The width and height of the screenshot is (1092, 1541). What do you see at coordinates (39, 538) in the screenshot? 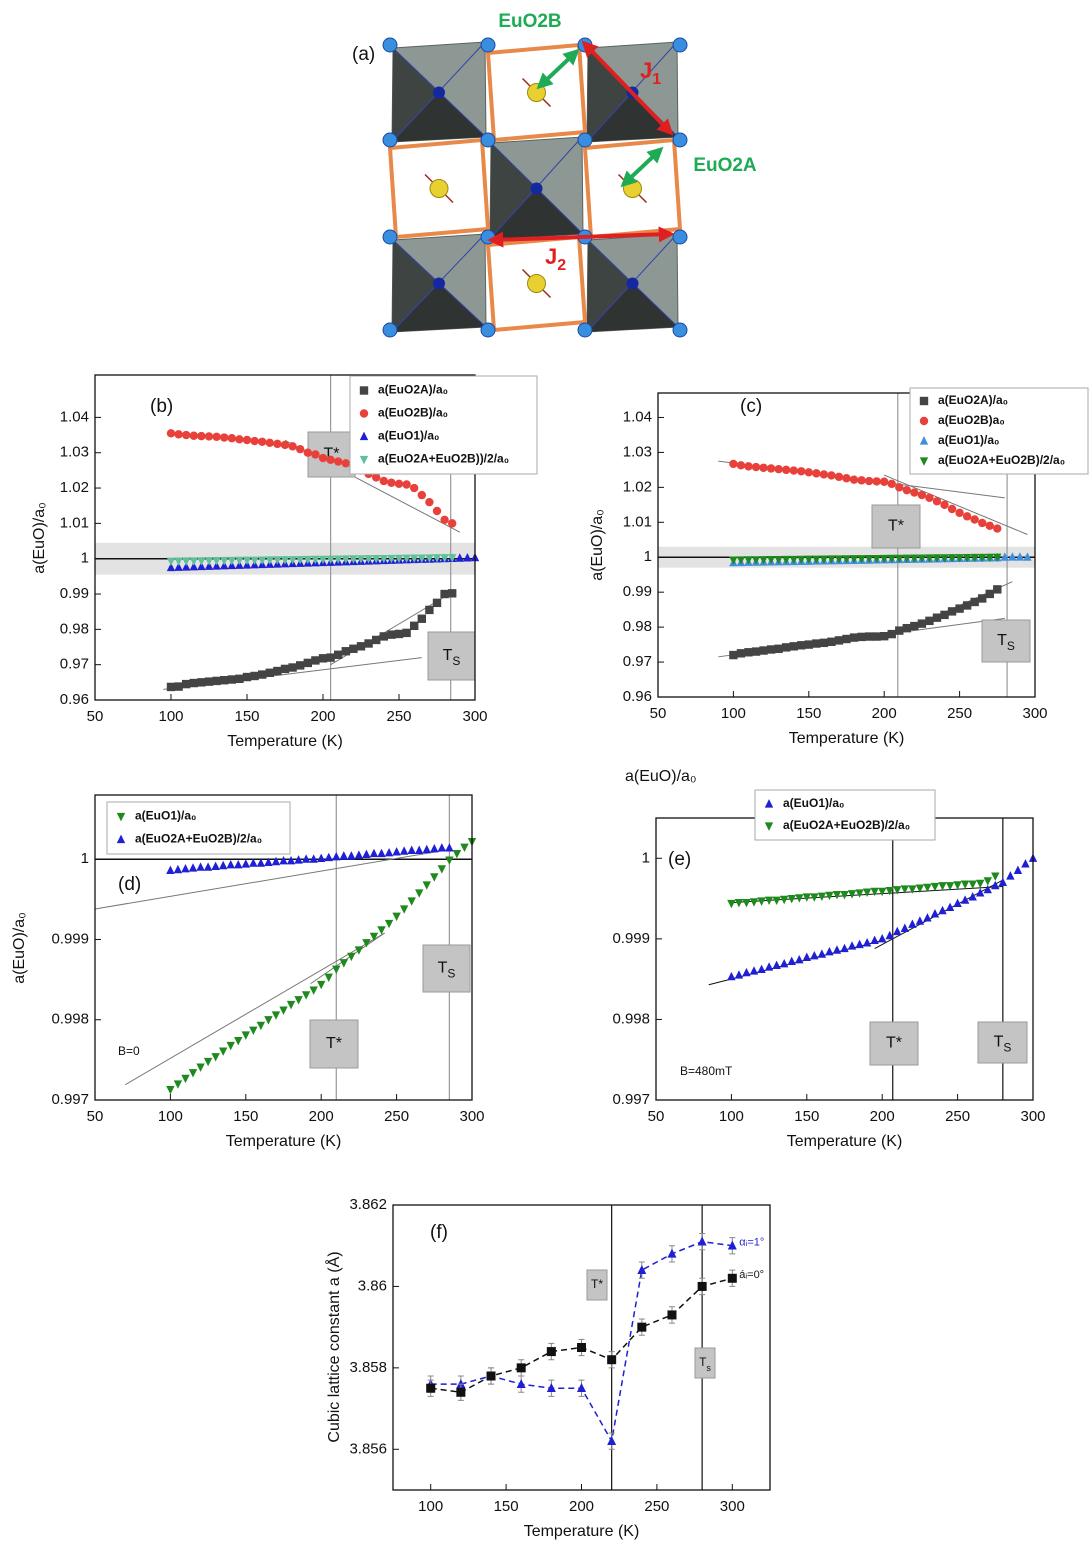
I see `y-axis-label: a(EuO)/a₀` at bounding box center [39, 538].